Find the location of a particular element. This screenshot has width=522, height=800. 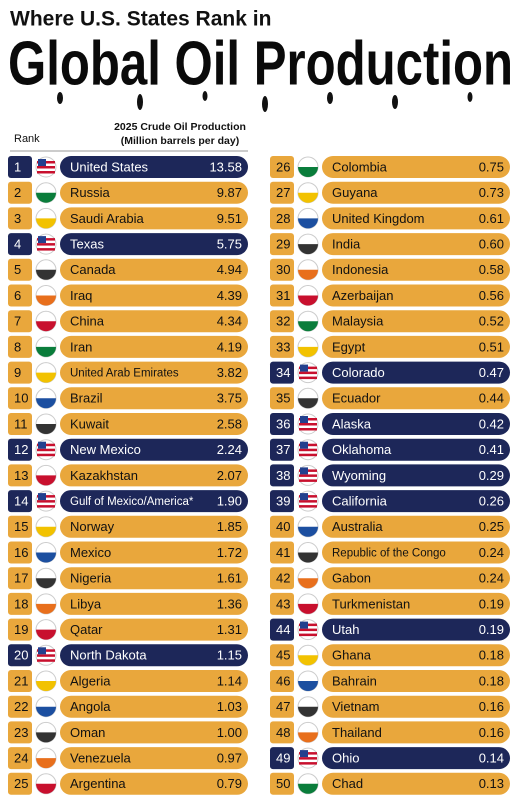

value: 1.14 is located at coordinates (229, 680).